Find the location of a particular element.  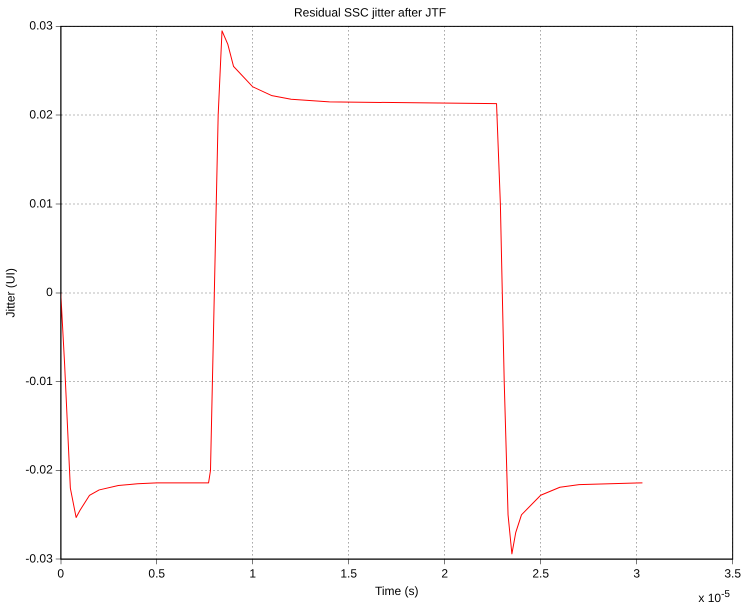

y-tick-label: -0.02 is located at coordinates (39, 469).